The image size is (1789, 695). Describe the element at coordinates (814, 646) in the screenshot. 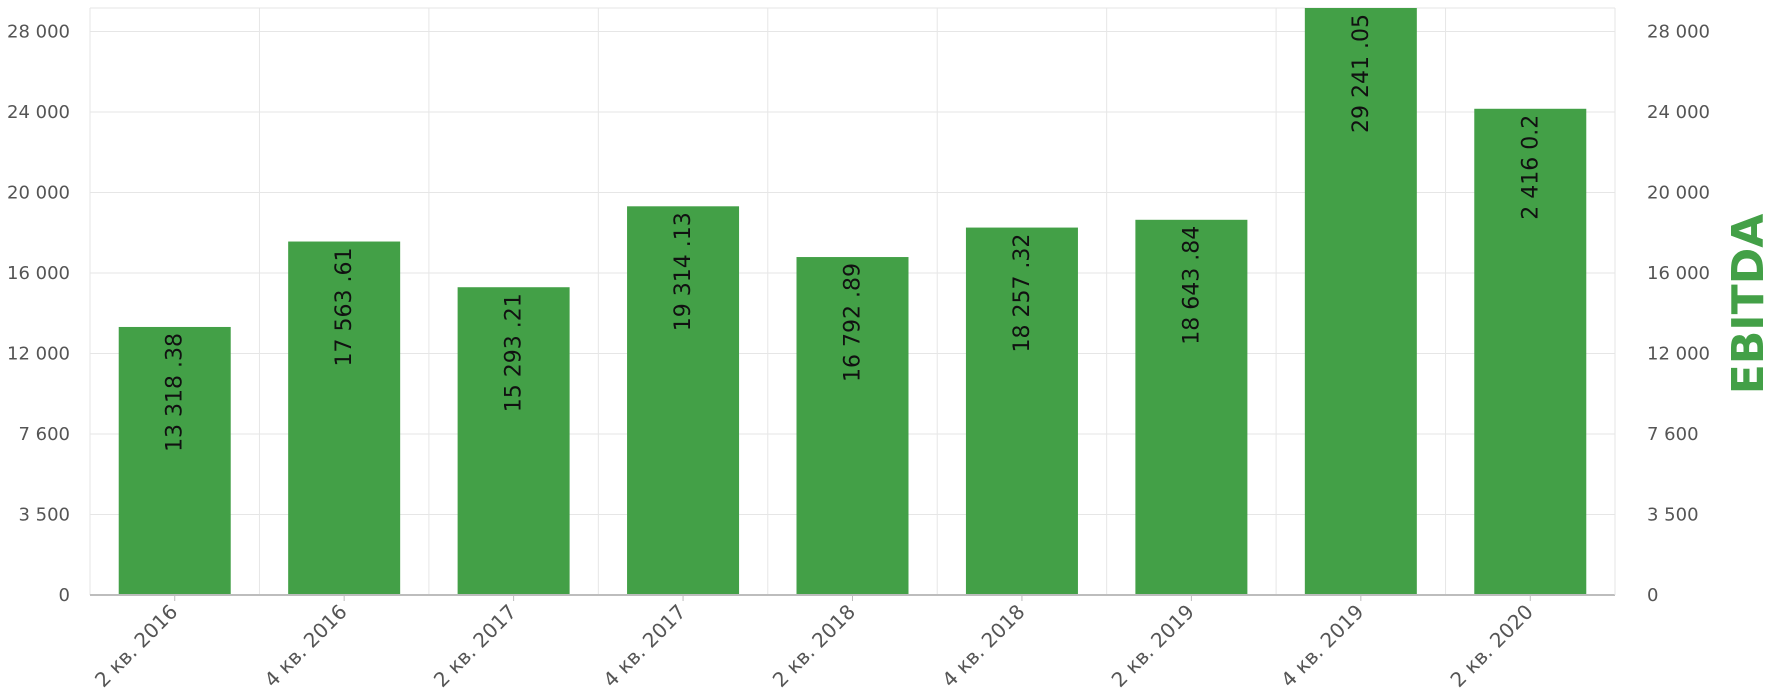

I see `x-tick-label: 2 кв. 2018` at that location.